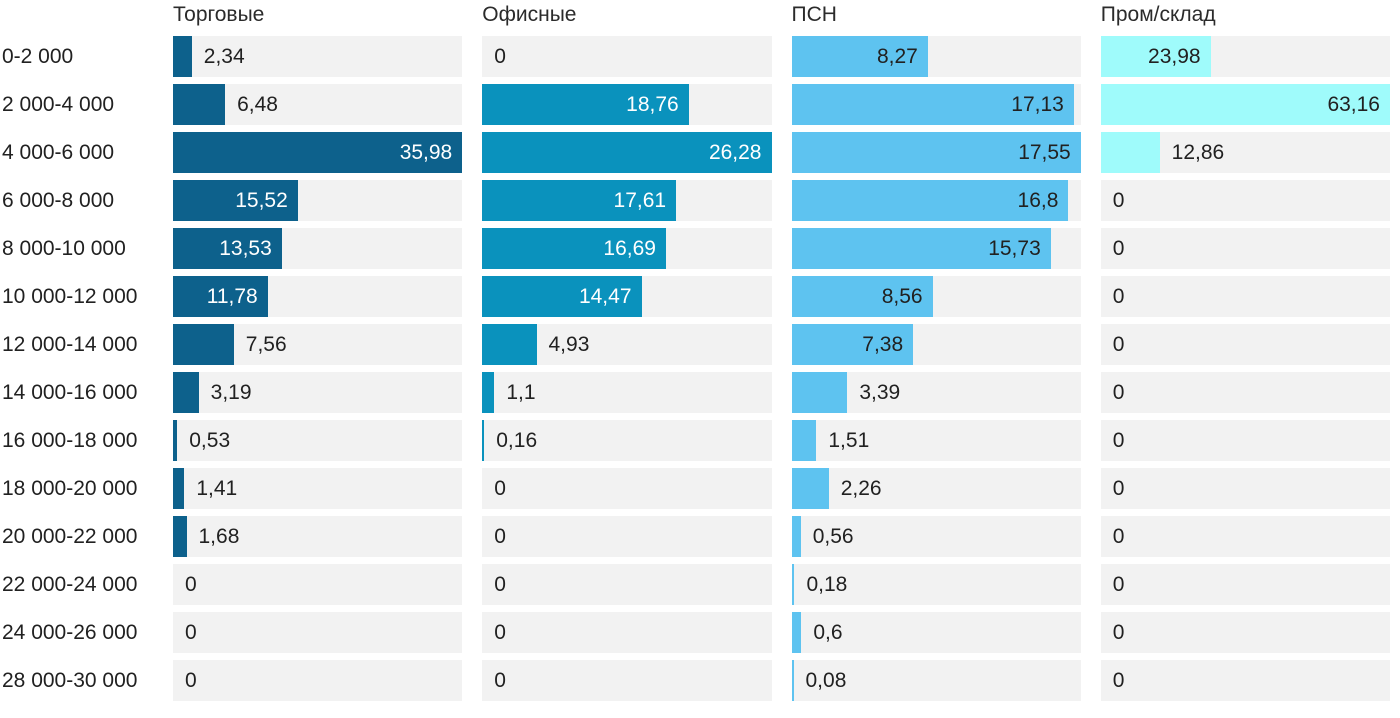 The height and width of the screenshot is (718, 1400). What do you see at coordinates (936, 440) in the screenshot?
I see `bar-track: 1,51` at bounding box center [936, 440].